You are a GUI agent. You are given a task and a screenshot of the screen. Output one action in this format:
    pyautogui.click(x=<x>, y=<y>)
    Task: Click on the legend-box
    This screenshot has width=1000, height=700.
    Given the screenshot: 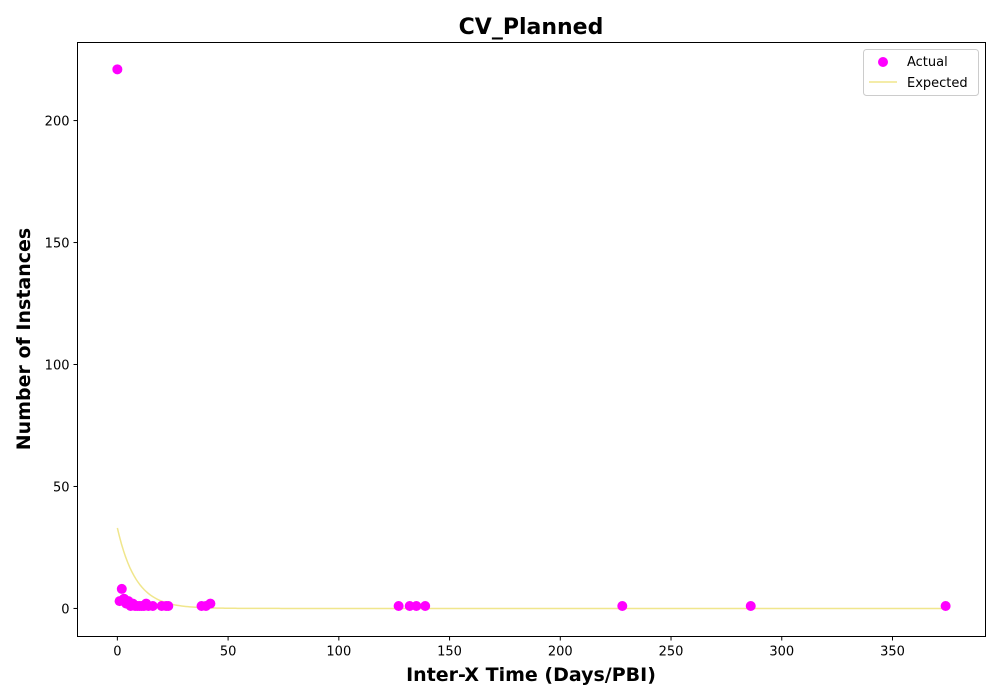 What is the action you would take?
    pyautogui.click(x=921, y=72)
    